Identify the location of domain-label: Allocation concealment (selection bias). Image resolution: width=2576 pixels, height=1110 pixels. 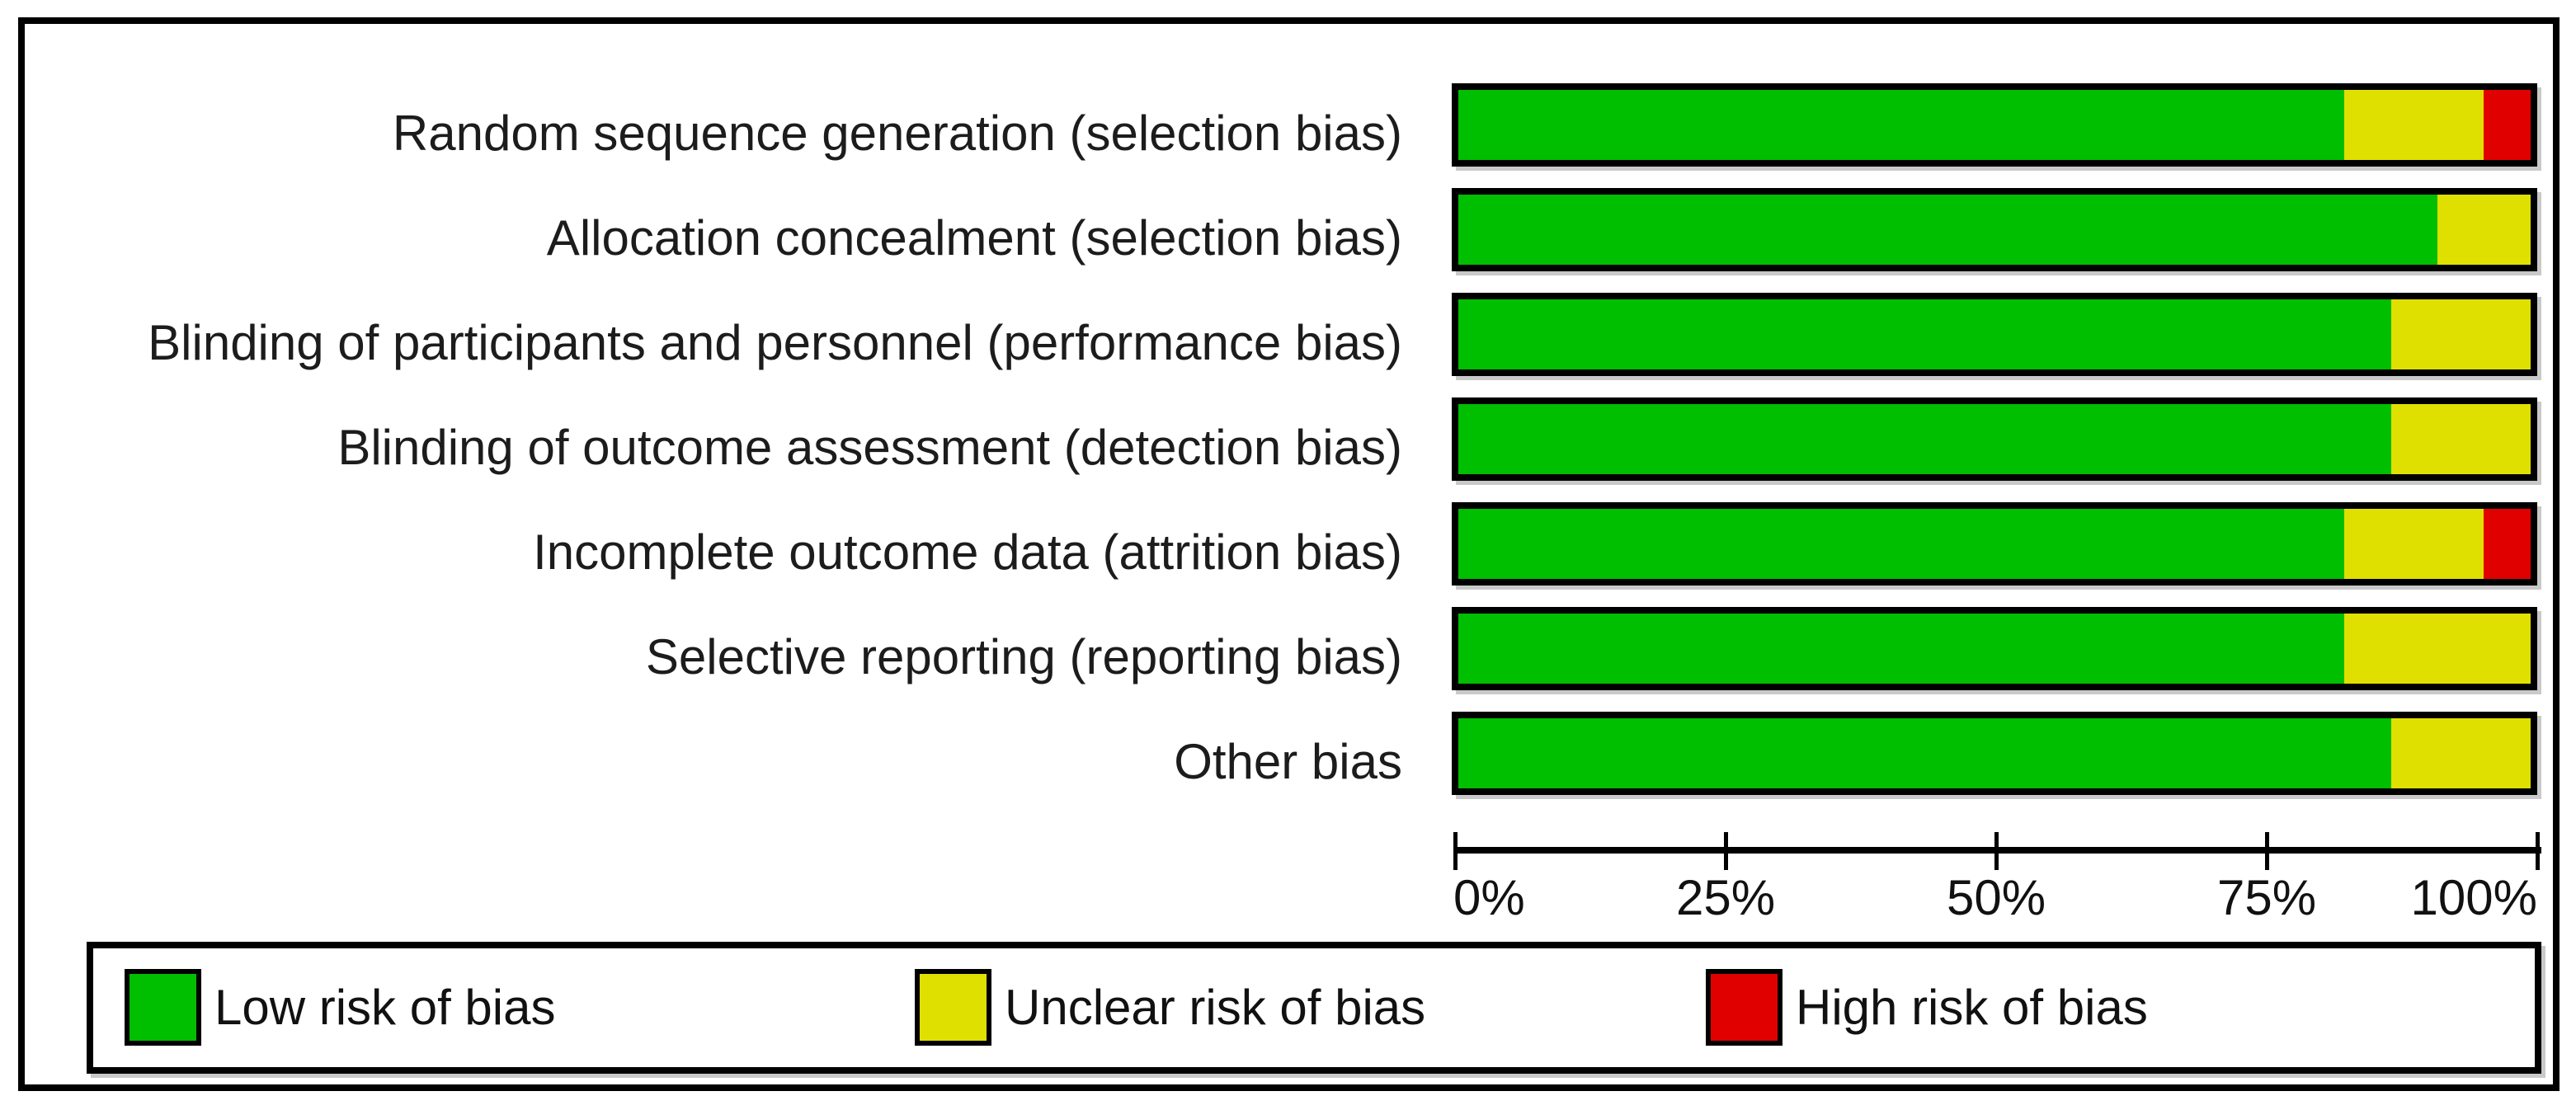
(974, 237).